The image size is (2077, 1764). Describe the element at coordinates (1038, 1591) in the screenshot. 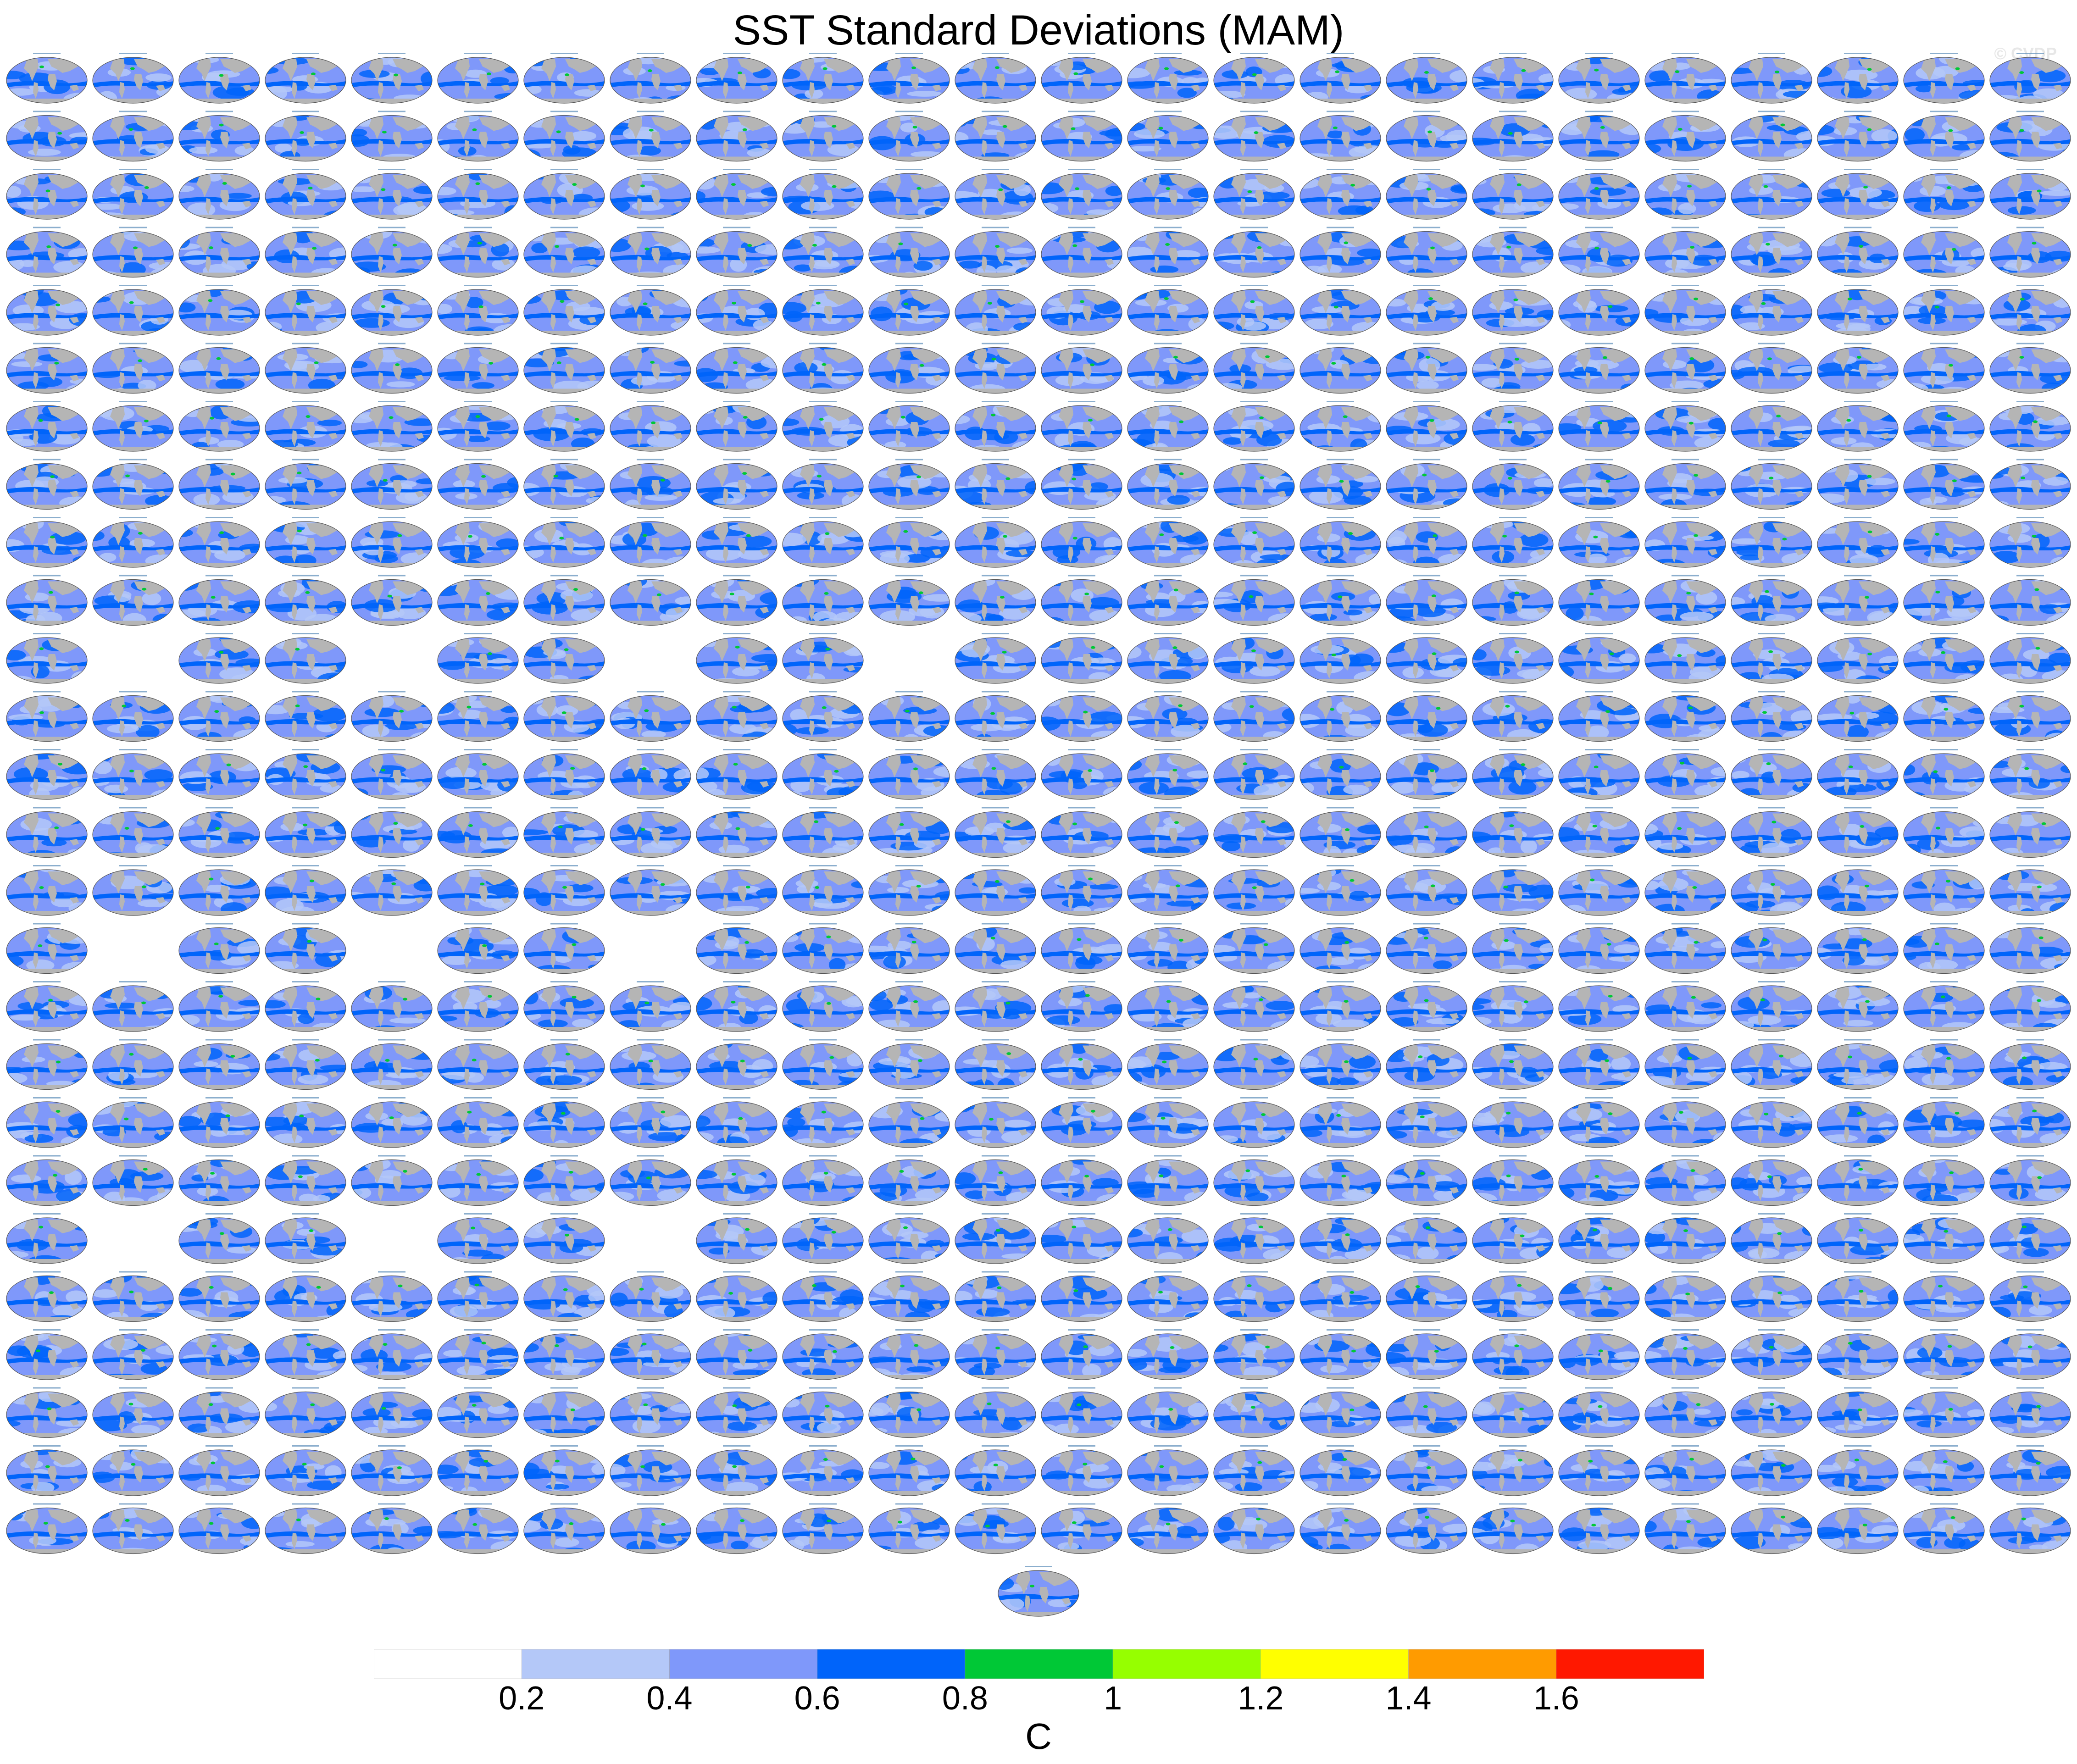

I see `map-panel-summary` at that location.